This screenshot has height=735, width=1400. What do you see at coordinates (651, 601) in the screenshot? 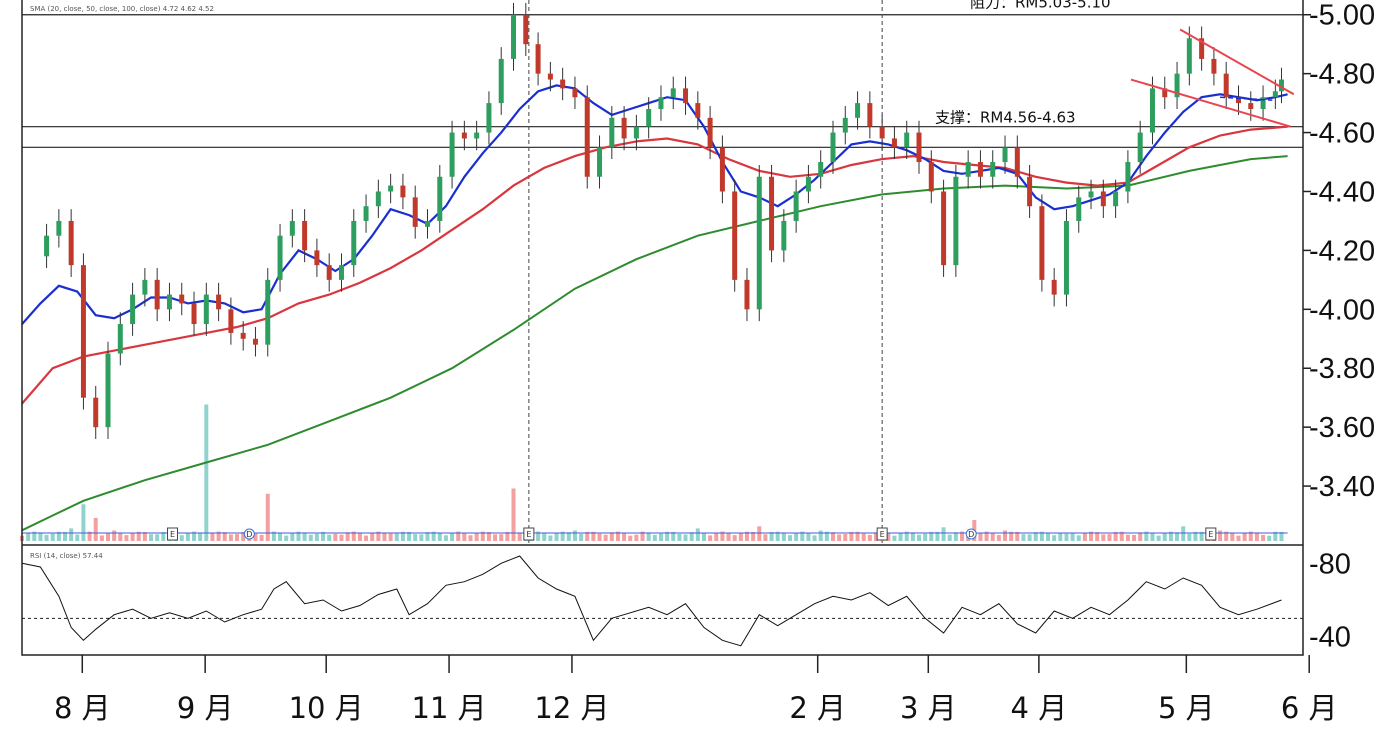
I see `rsi-panel` at bounding box center [651, 601].